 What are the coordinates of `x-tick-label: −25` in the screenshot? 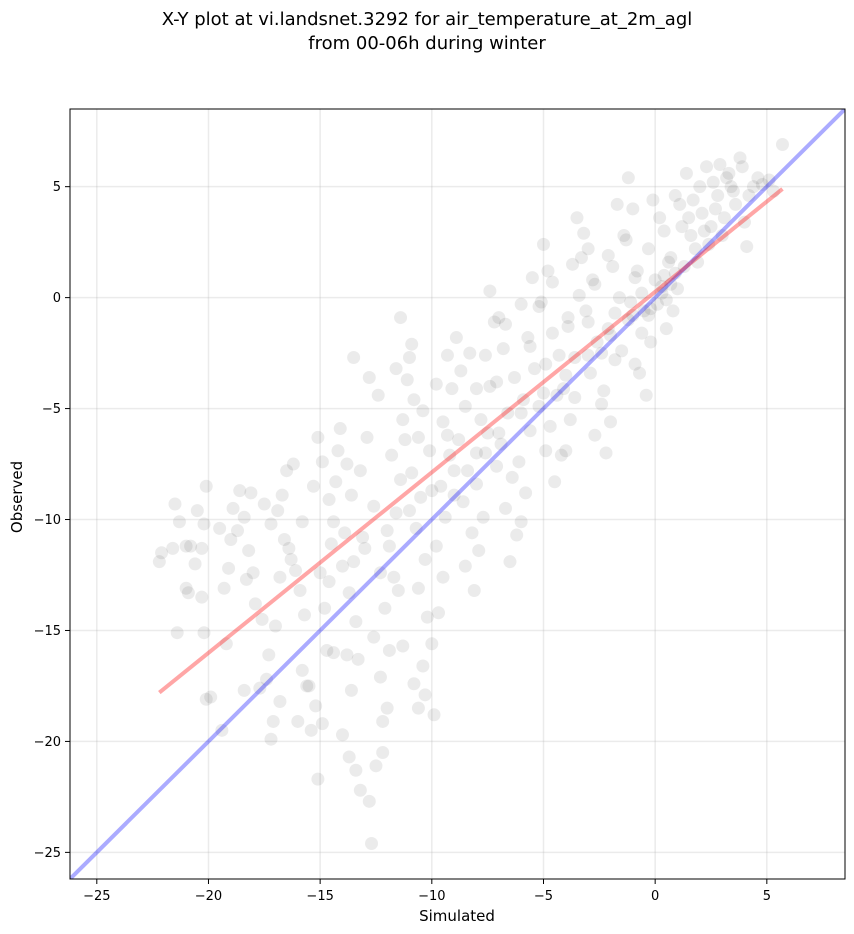 It's located at (96, 896).